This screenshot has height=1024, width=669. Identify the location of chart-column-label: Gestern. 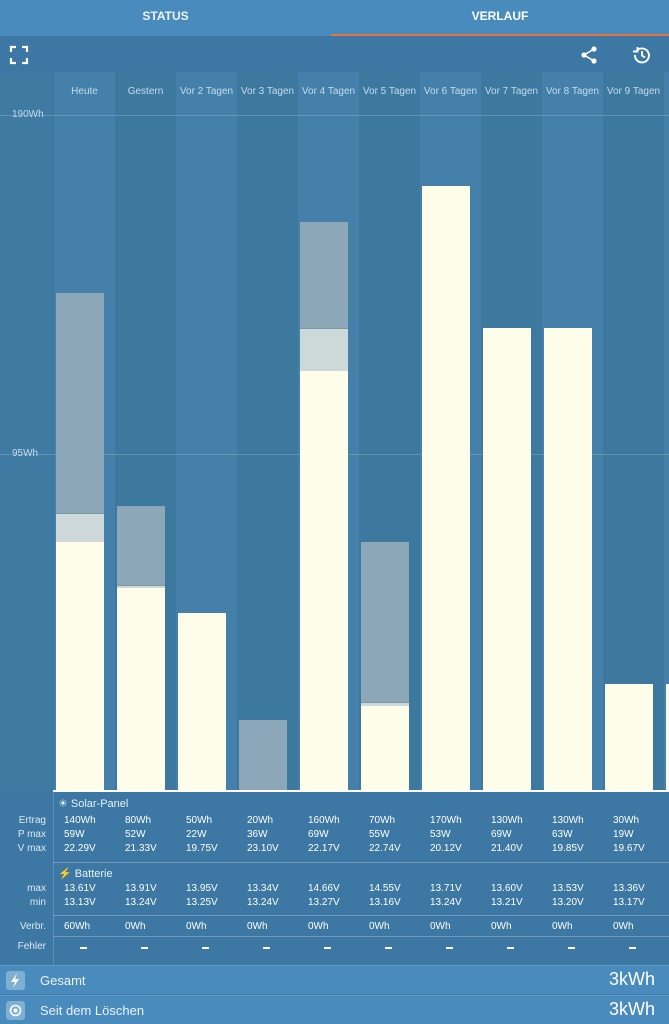
(145, 91).